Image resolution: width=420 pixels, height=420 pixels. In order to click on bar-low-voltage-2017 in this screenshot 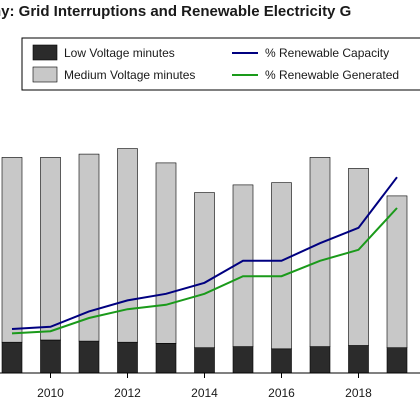, I will do `click(320, 360)`.